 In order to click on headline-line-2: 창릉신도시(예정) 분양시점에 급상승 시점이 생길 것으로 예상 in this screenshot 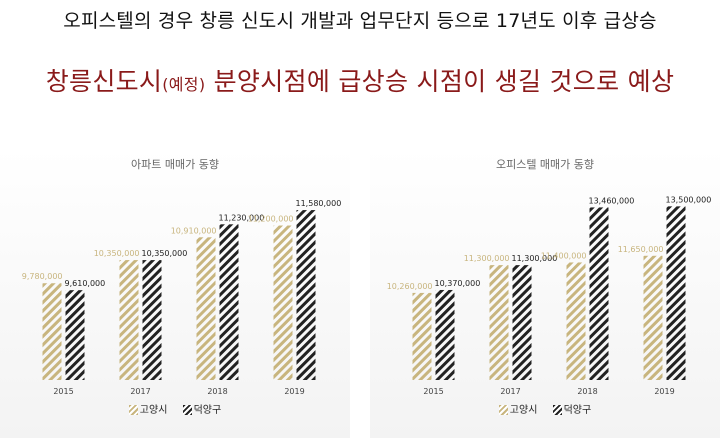, I will do `click(360, 80)`.